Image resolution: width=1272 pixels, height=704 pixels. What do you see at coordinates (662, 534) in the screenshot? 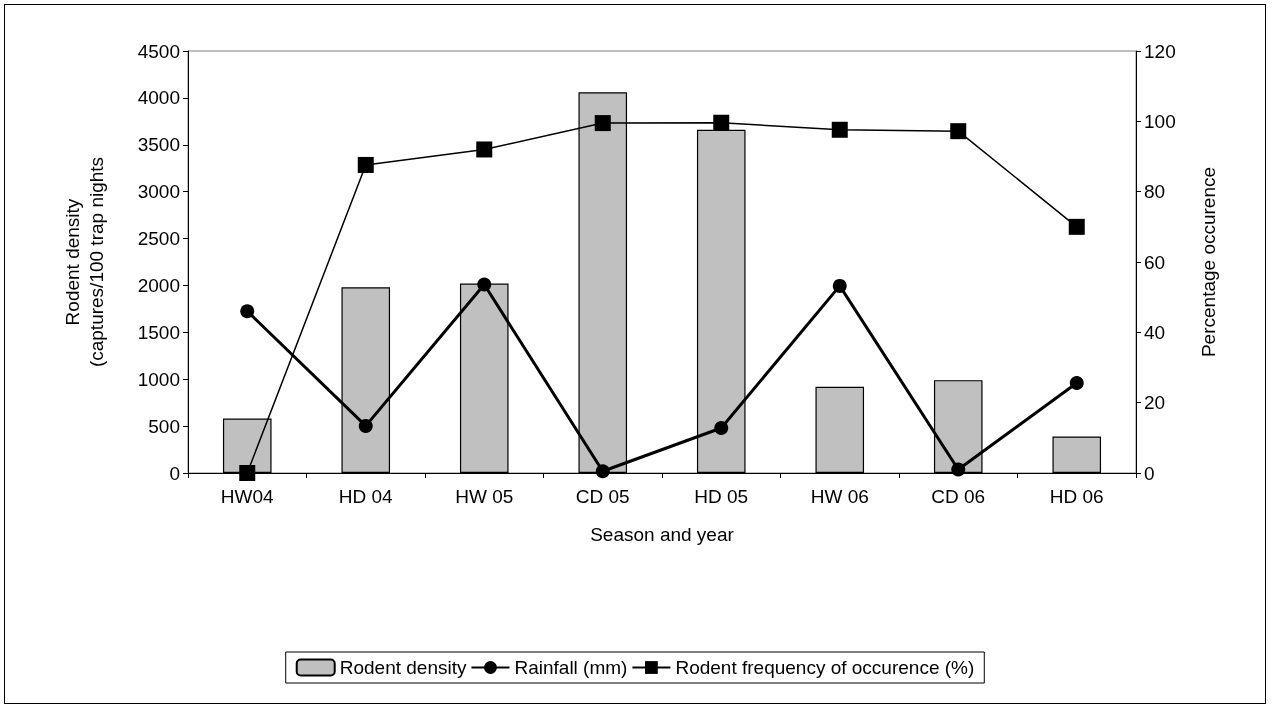
I see `x-axis-title: Season and year` at bounding box center [662, 534].